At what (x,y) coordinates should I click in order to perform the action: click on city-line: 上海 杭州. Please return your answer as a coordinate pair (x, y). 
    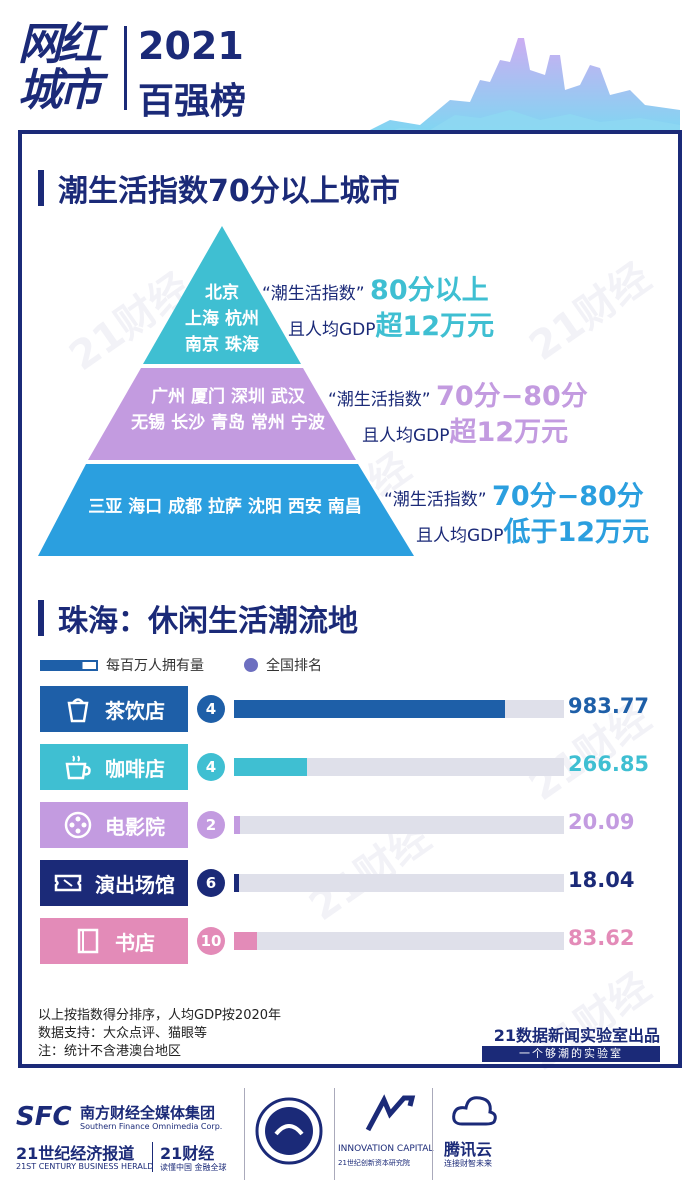
    Looking at the image, I should click on (222, 319).